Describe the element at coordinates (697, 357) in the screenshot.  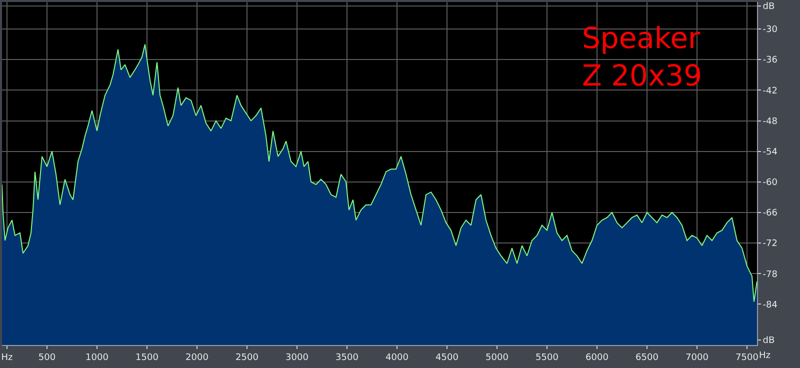
I see `x-tick-label: 7000` at that location.